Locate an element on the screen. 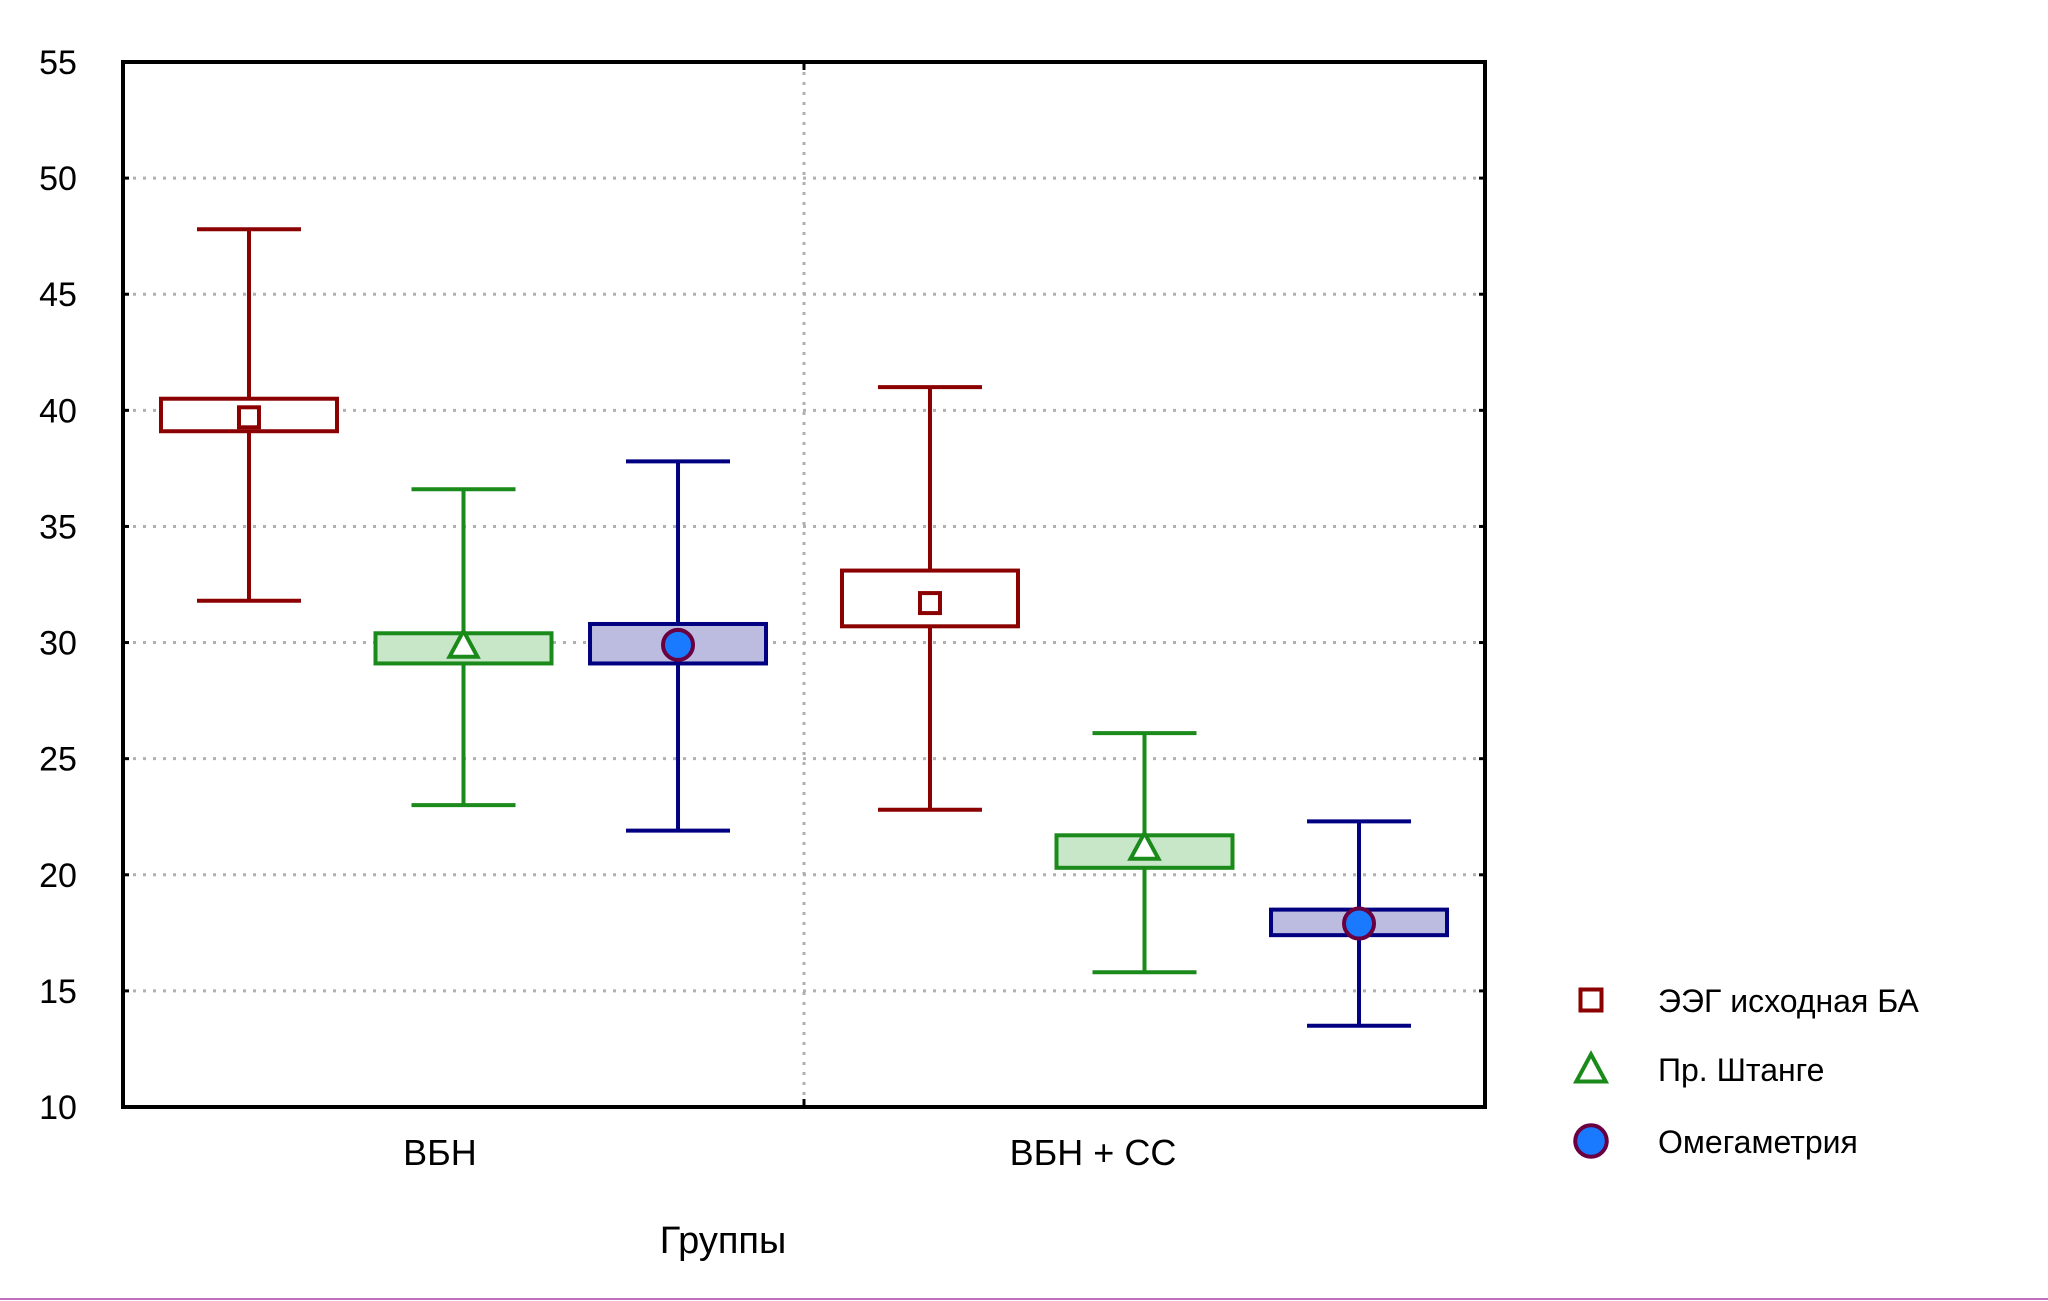  legend-item: ЭЭГ исходная БА is located at coordinates (1748, 1001).